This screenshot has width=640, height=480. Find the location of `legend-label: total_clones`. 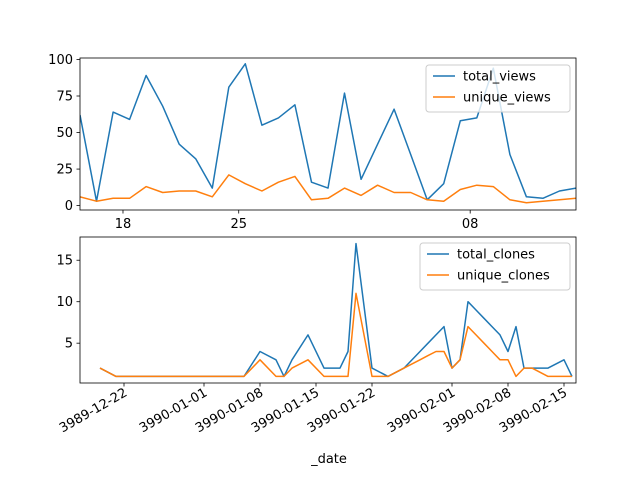

legend-label: total_clones is located at coordinates (496, 255).